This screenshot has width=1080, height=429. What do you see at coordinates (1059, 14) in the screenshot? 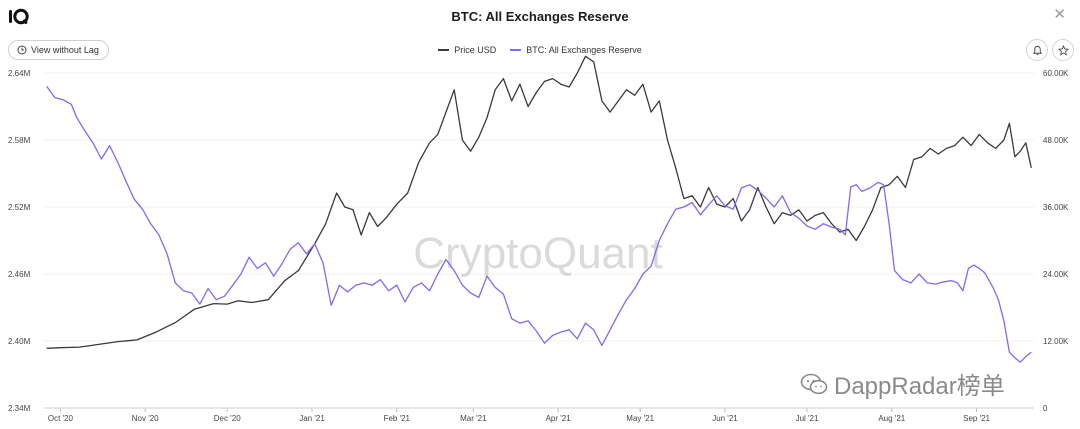
I see `close-icon: ✕` at bounding box center [1059, 14].